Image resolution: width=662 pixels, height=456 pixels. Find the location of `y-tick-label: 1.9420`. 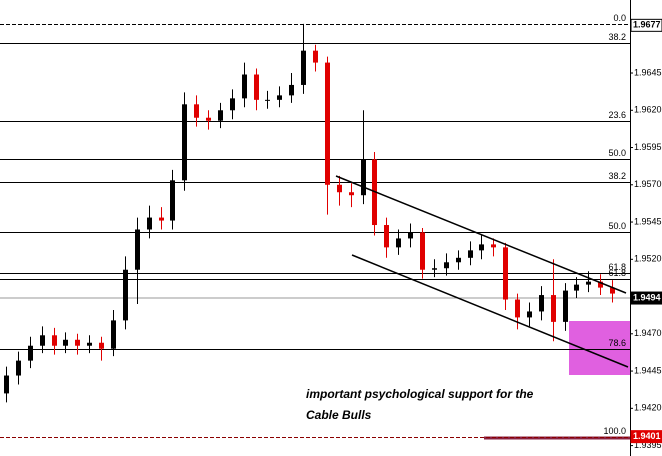

y-tick-label: 1.9420 is located at coordinates (648, 408).